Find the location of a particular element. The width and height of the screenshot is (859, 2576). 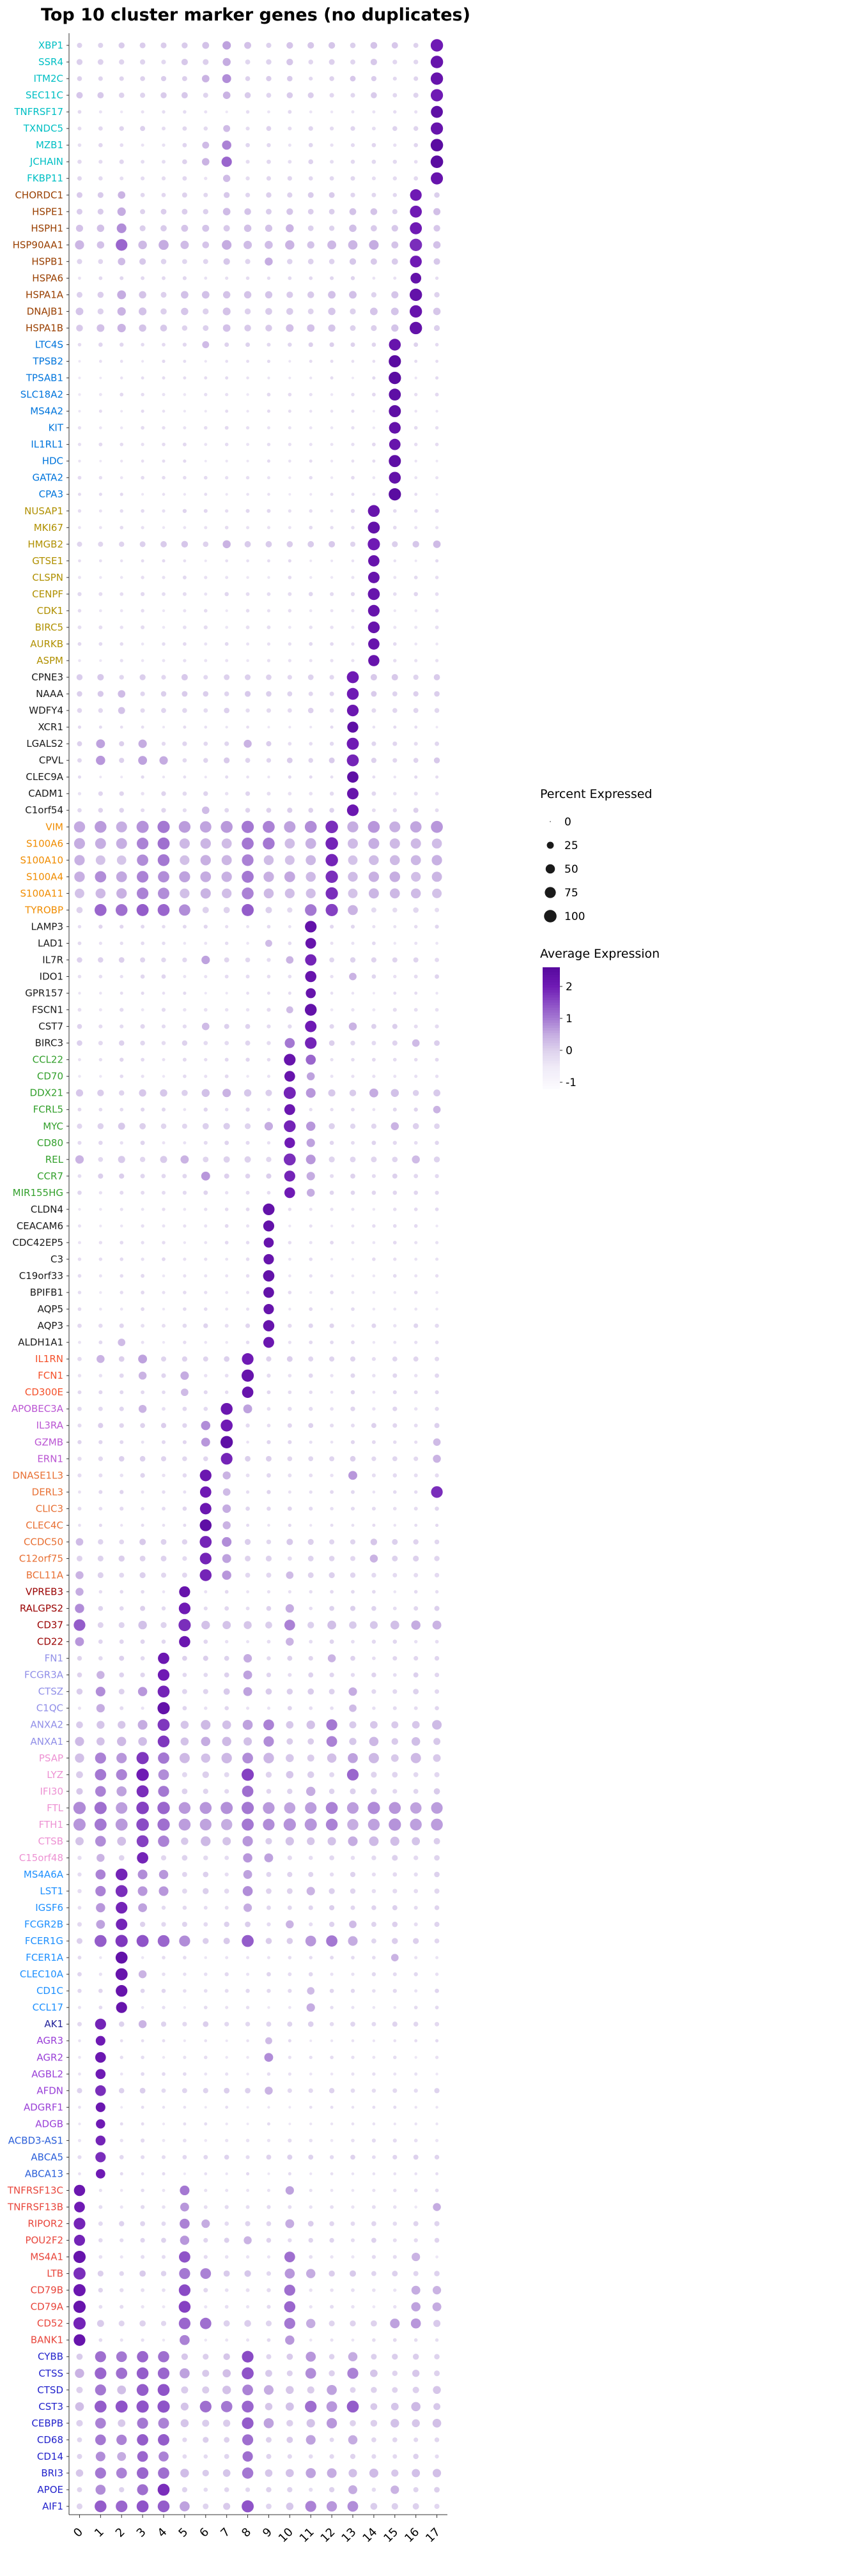

x-axis-tick-label: 14 is located at coordinates (370, 2535).